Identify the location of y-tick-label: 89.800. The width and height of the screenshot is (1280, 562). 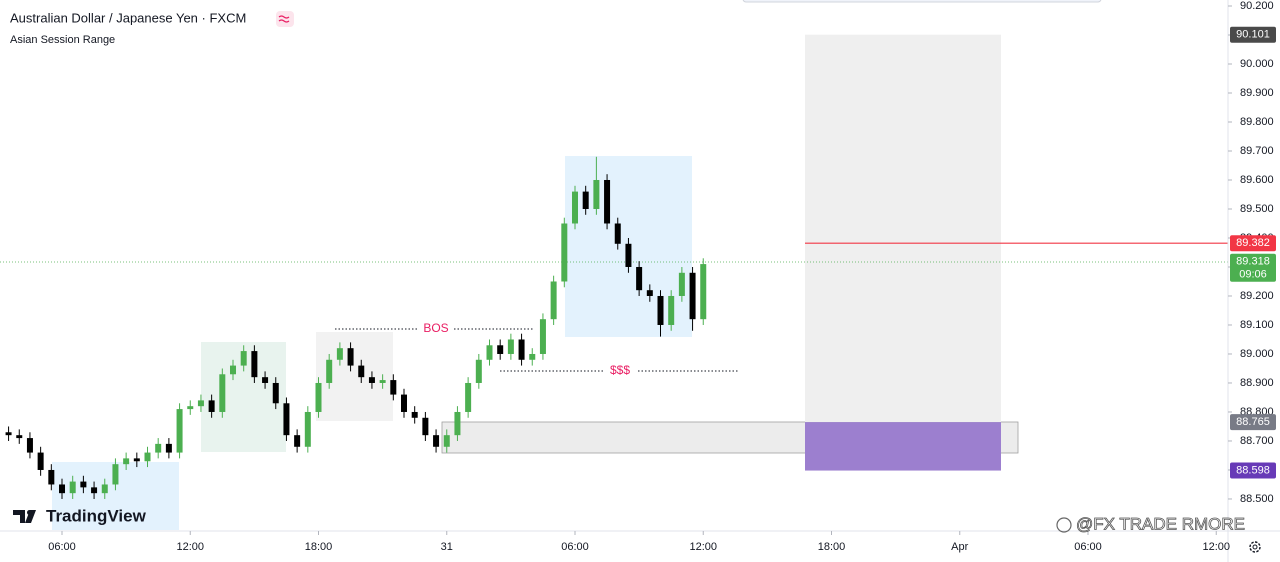
(1257, 122).